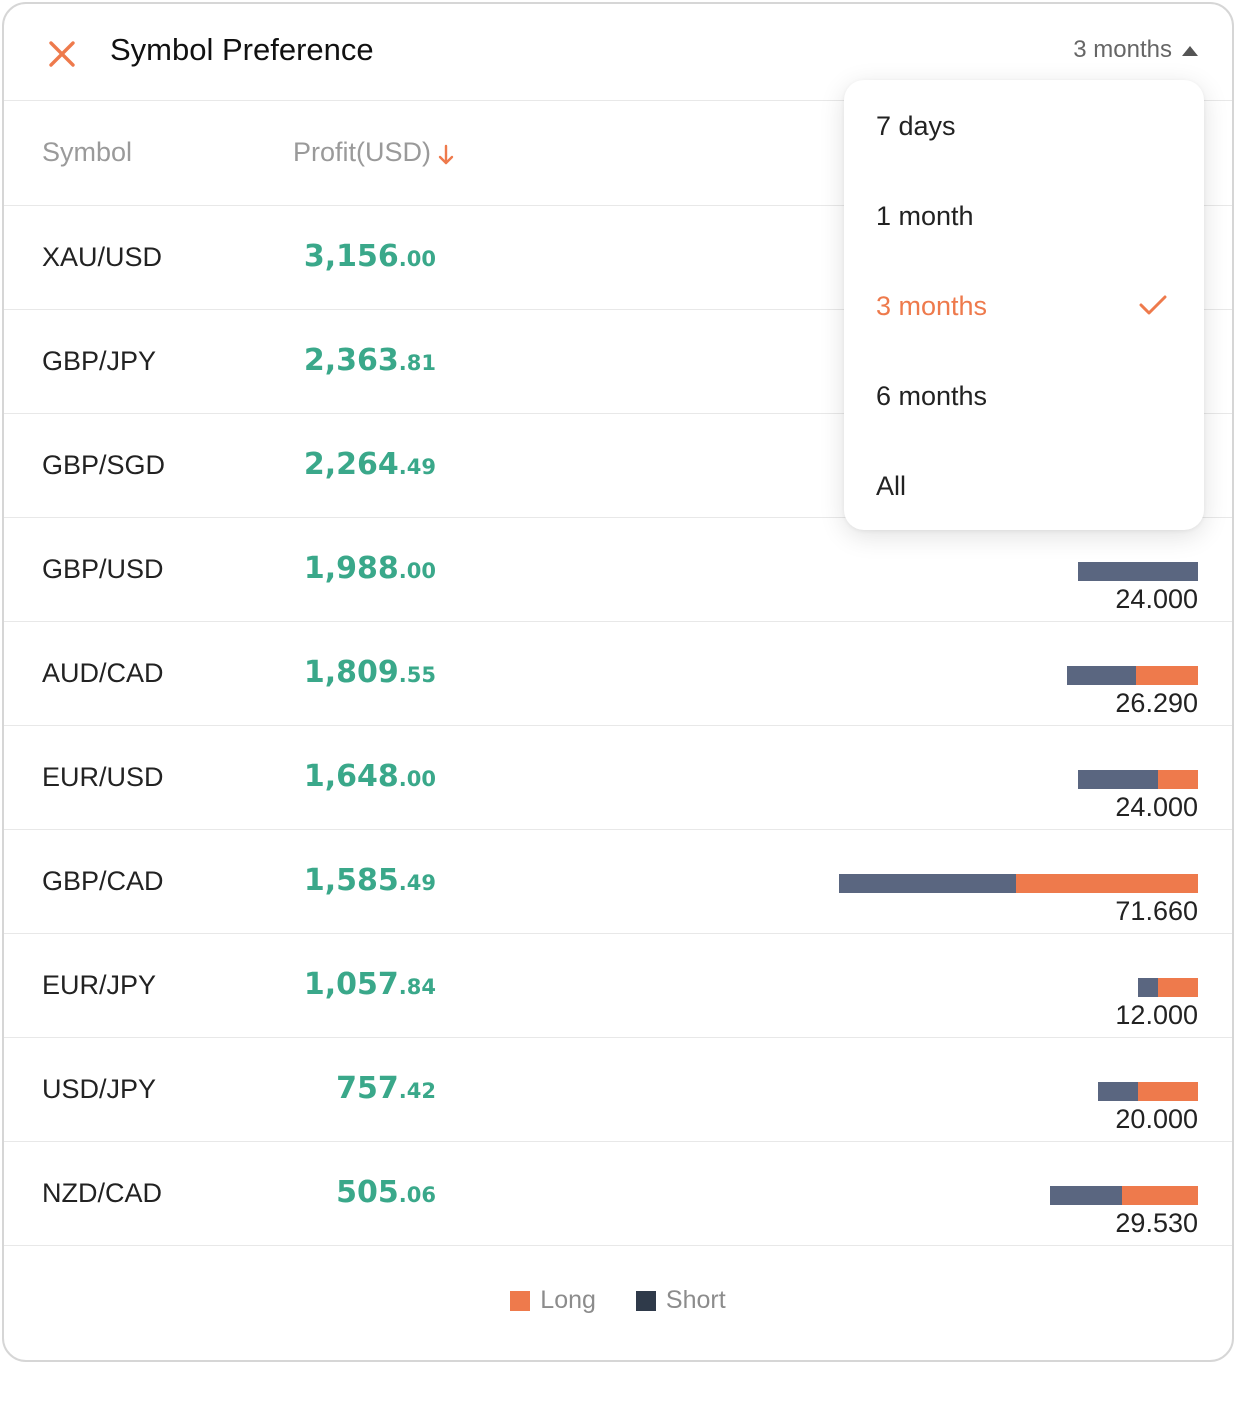 The image size is (1238, 1406). What do you see at coordinates (1156, 1223) in the screenshot?
I see `row-volume: 29.530` at bounding box center [1156, 1223].